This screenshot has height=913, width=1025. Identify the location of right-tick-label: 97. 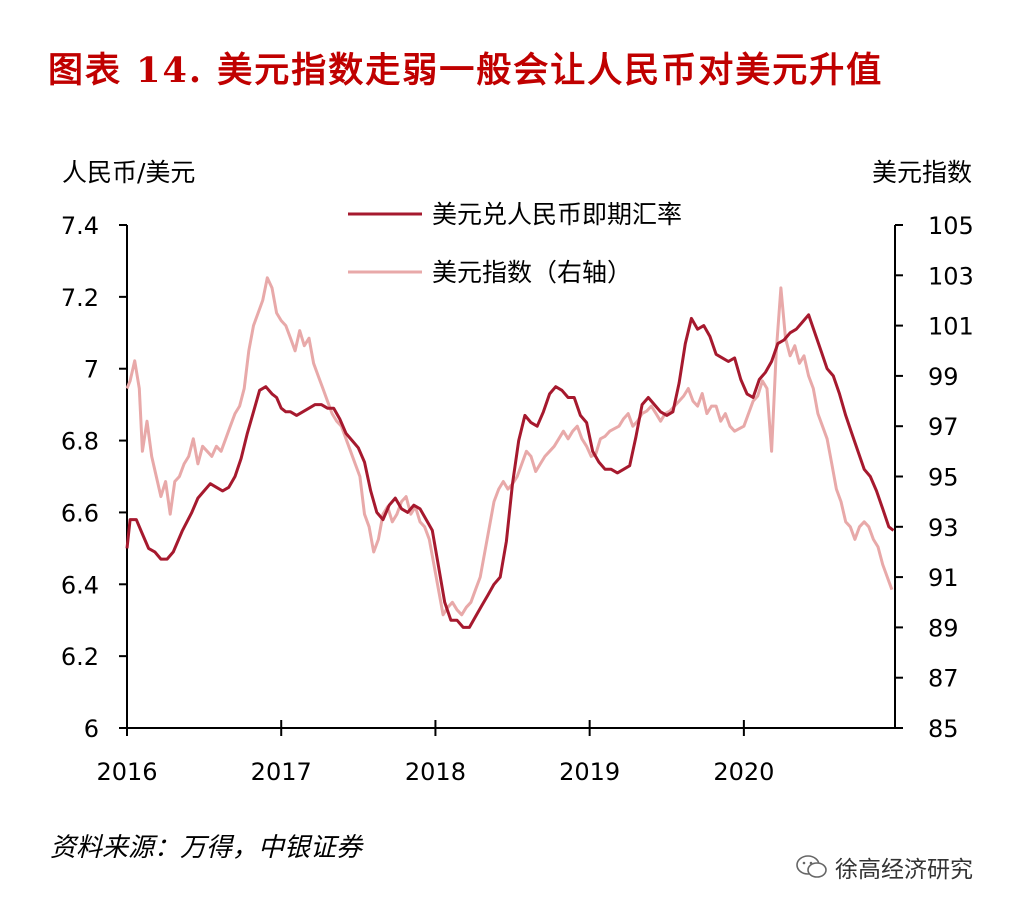
(943, 427).